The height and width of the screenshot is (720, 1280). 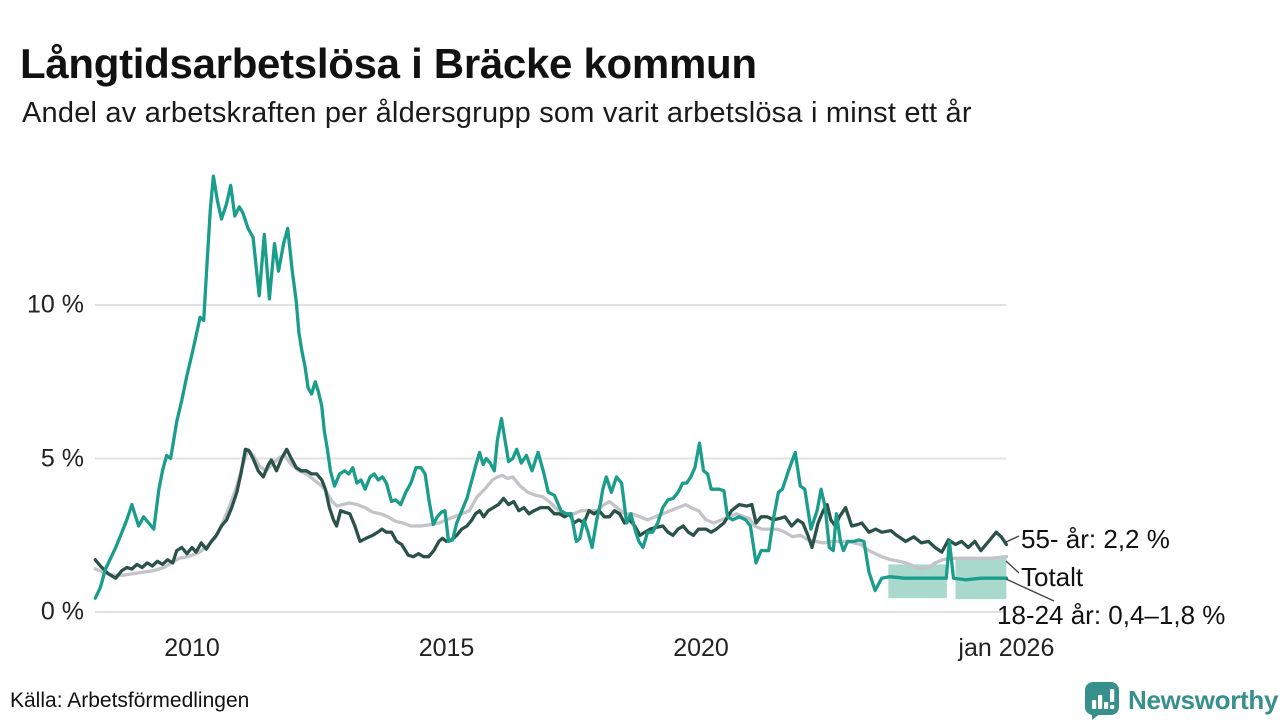 What do you see at coordinates (917, 581) in the screenshot?
I see `uncertainty-band` at bounding box center [917, 581].